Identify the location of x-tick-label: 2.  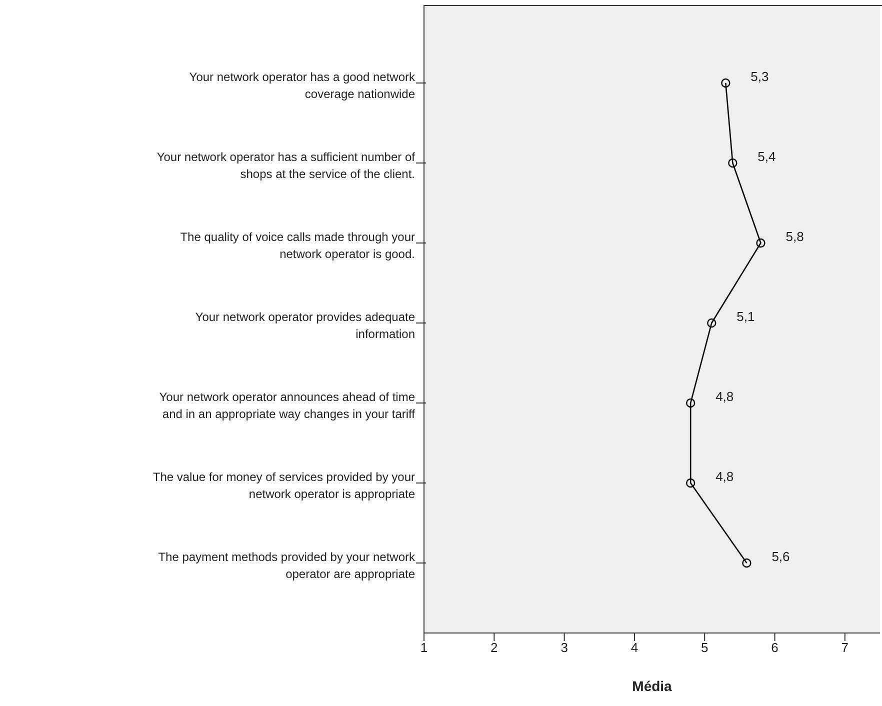
(494, 648).